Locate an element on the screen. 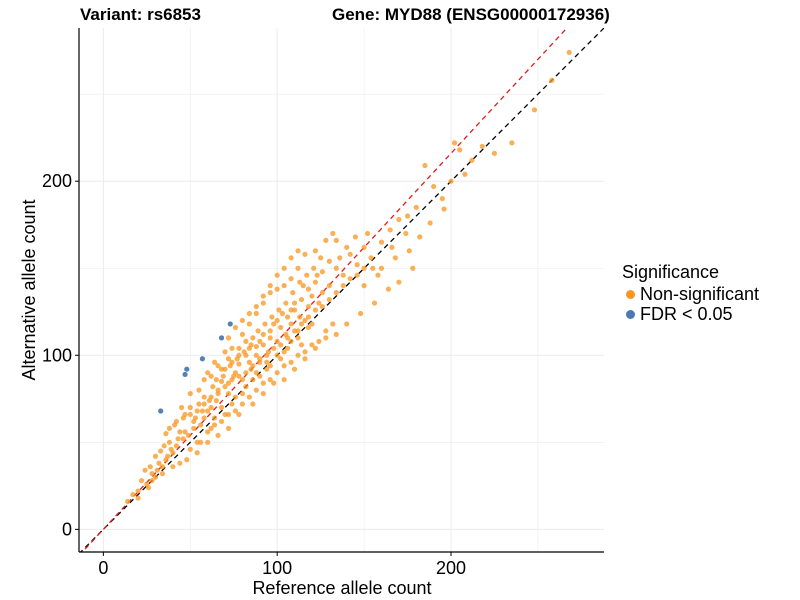  point-fdr-significant is located at coordinates (187, 369).